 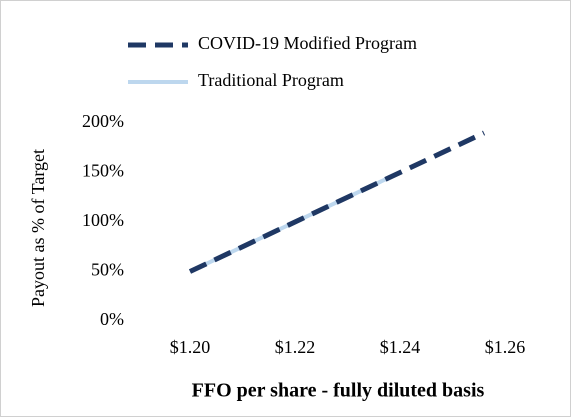 What do you see at coordinates (295, 347) in the screenshot?
I see `x-tick-label: $1.22` at bounding box center [295, 347].